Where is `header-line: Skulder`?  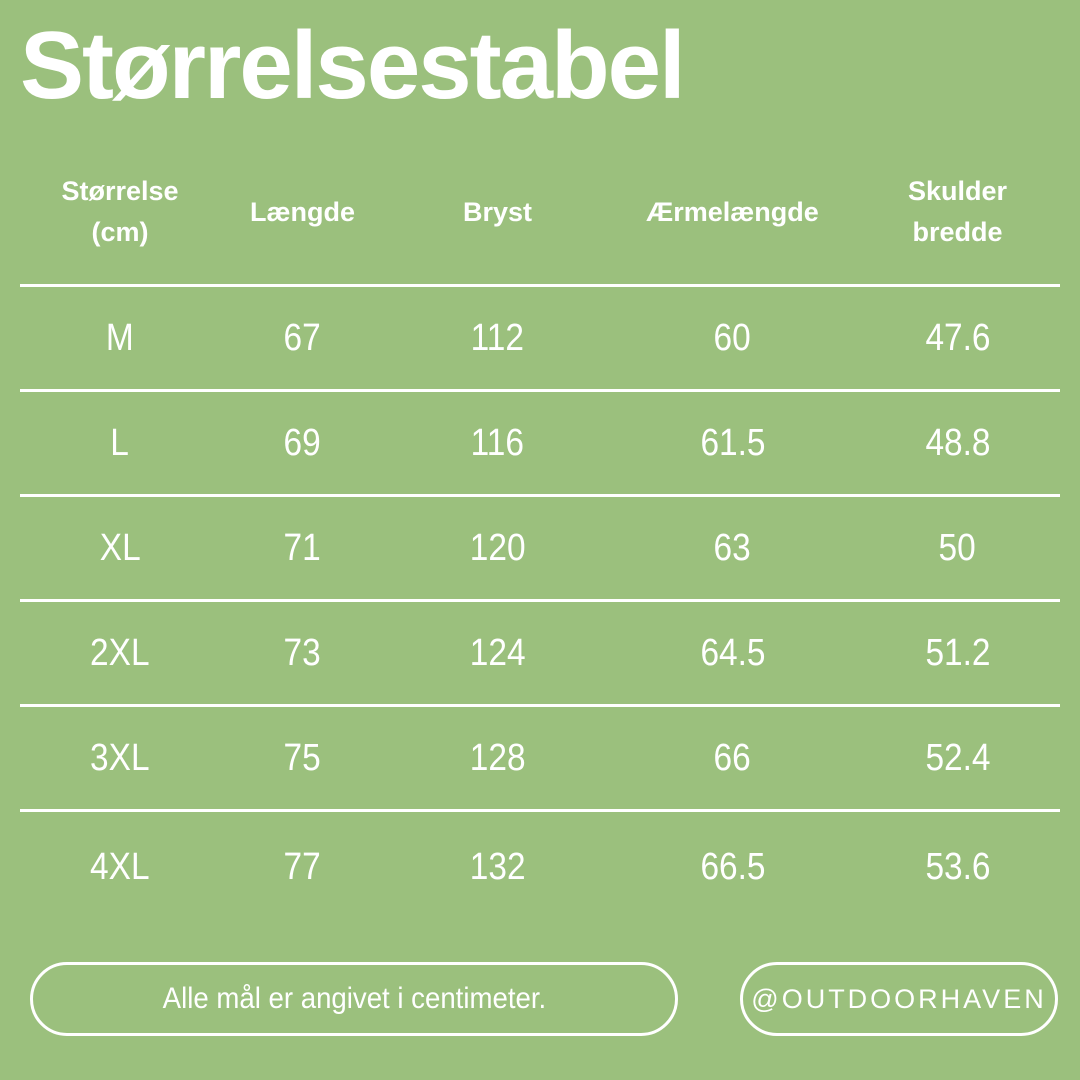
header-line: Skulder is located at coordinates (957, 191).